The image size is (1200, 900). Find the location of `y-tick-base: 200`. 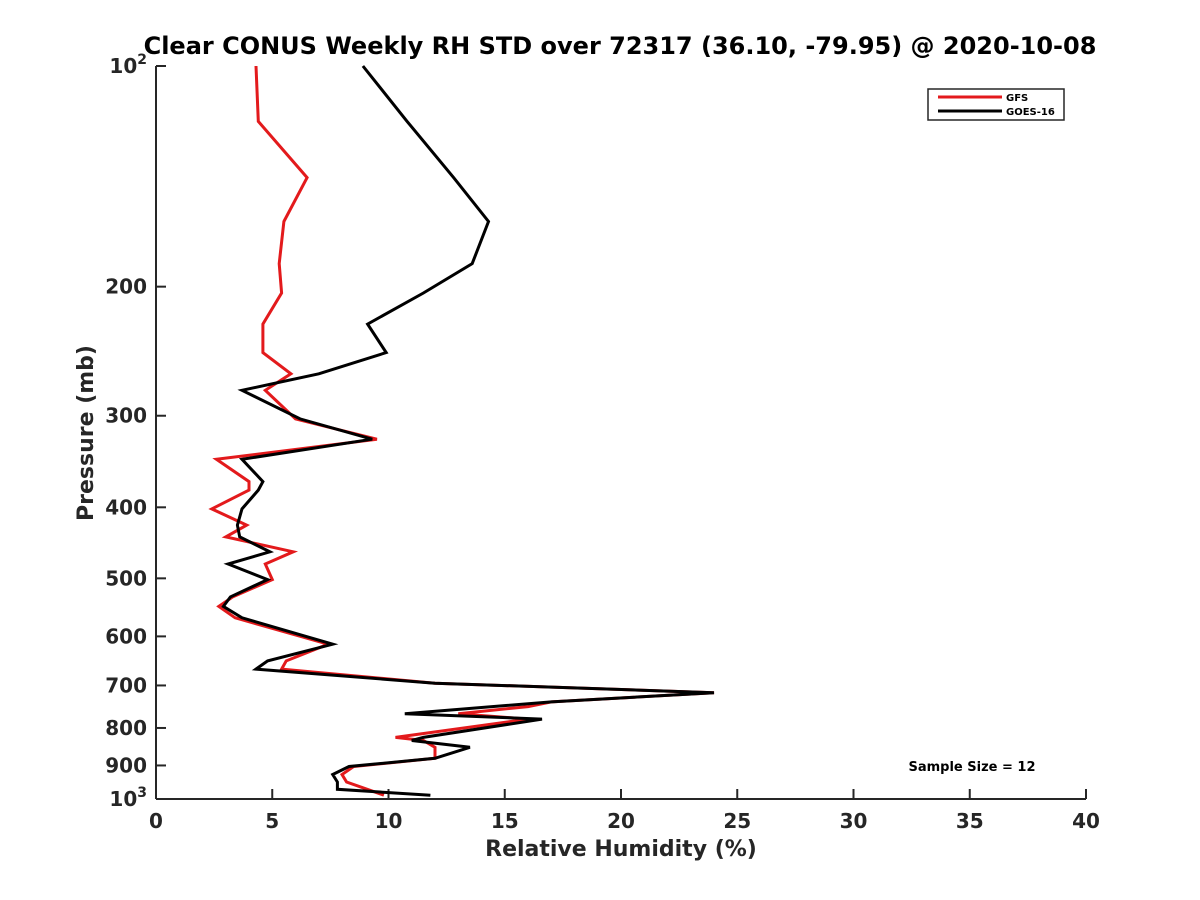

y-tick-base: 200 is located at coordinates (126, 287).